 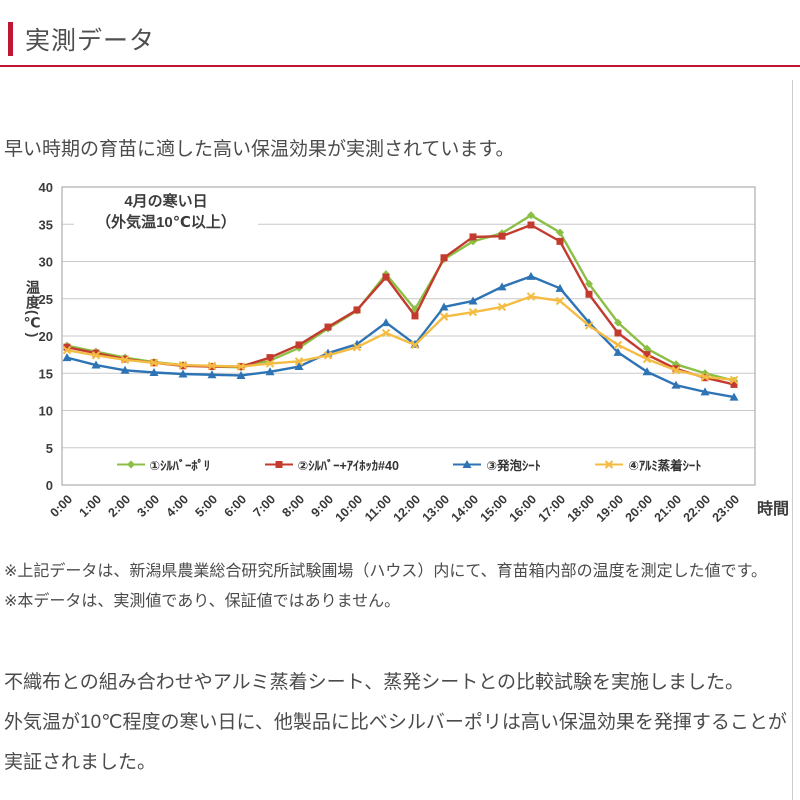 What do you see at coordinates (407, 508) in the screenshot?
I see `svg-text: 12:00` at bounding box center [407, 508].